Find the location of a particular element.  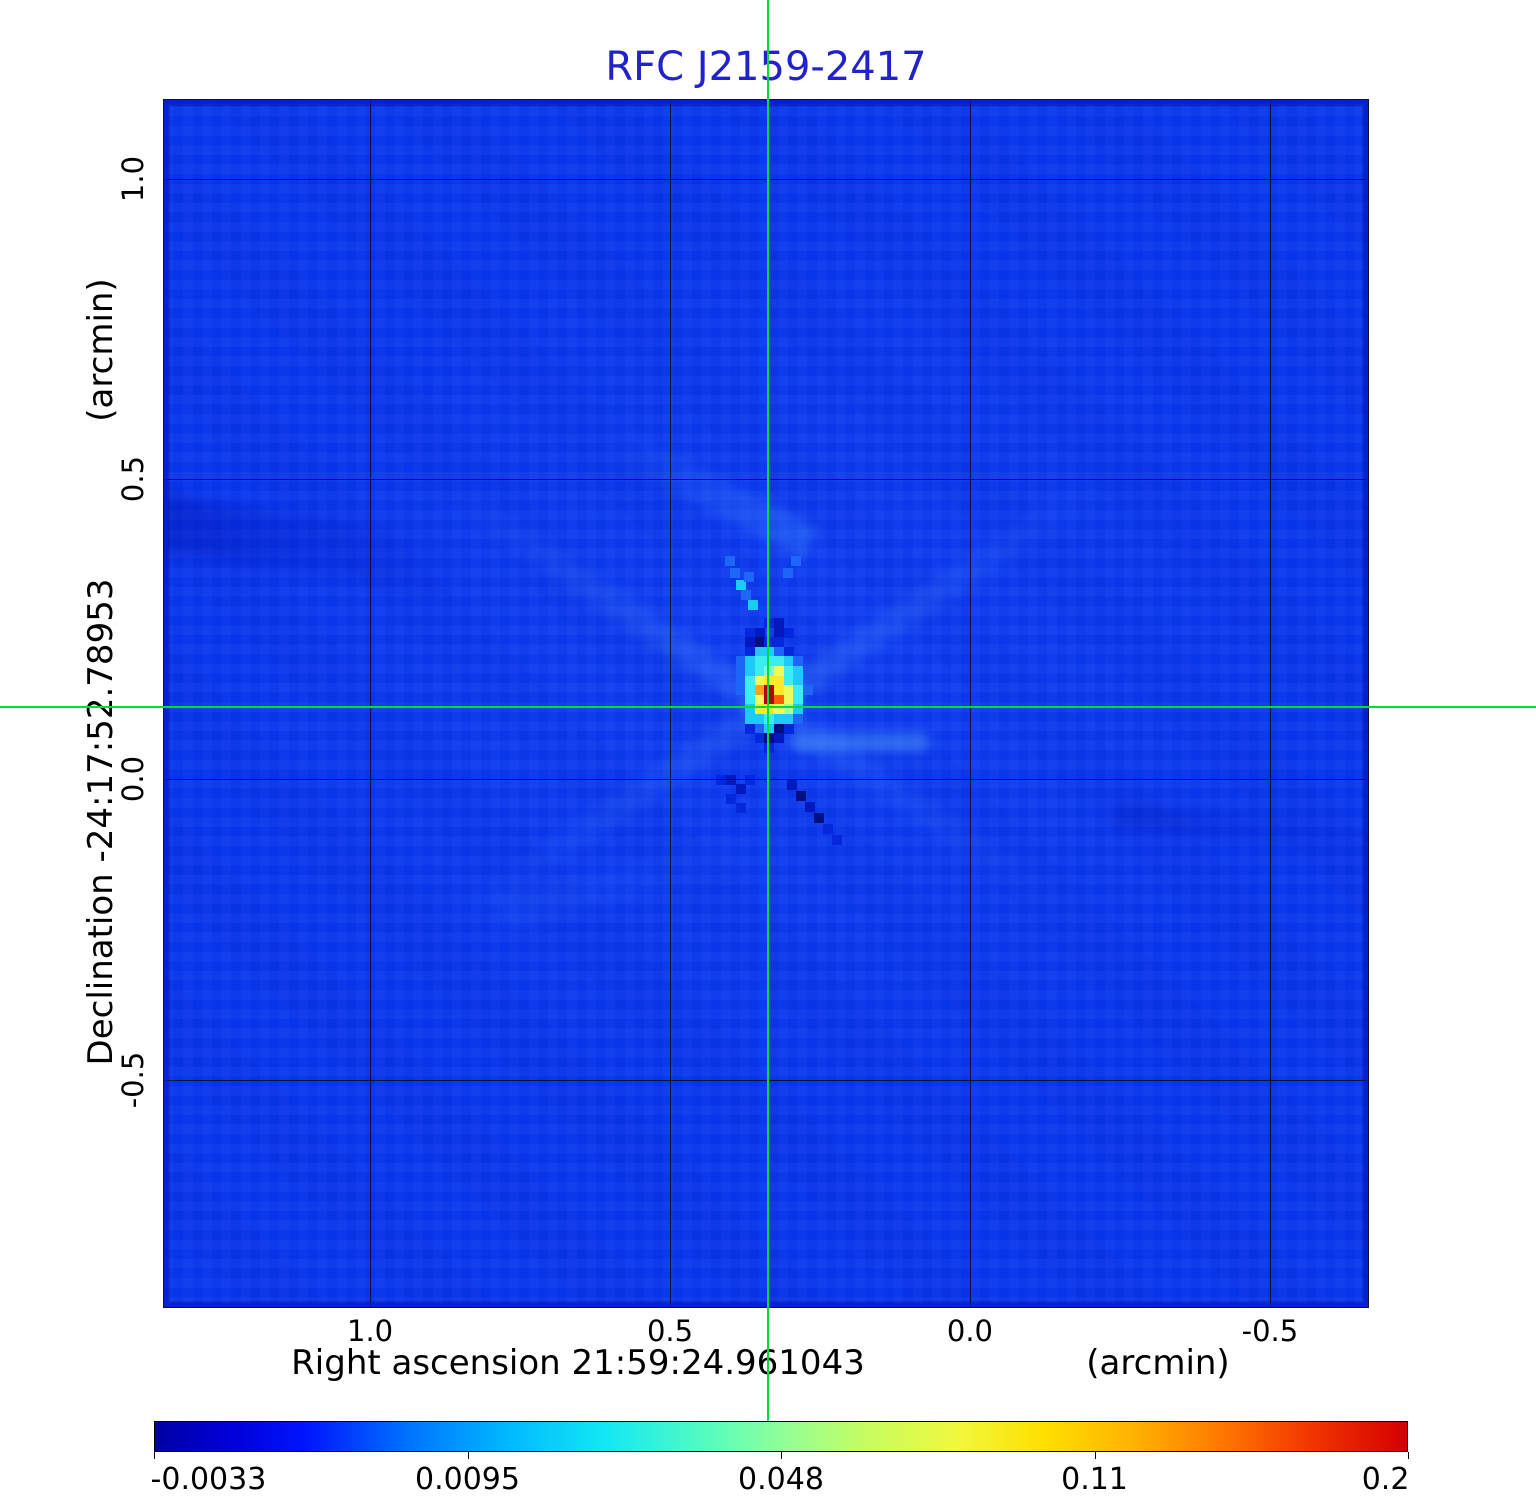

y-tick-label: 0.0 is located at coordinates (133, 779).